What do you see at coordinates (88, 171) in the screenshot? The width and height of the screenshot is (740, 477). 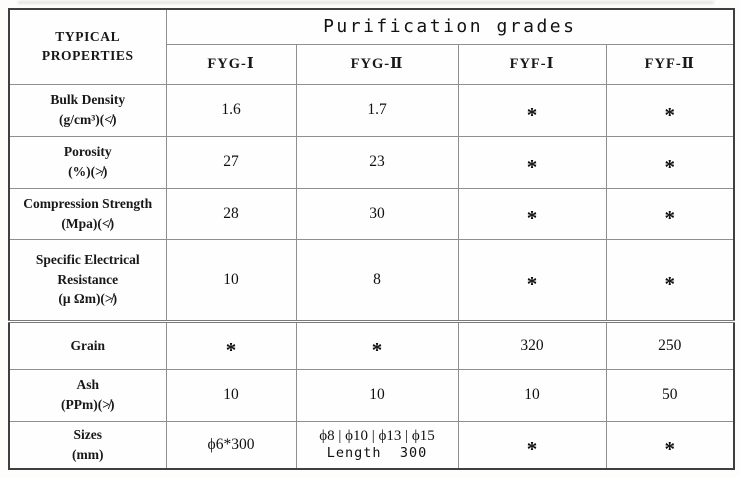 I see `property-unit: (%)(≯)` at bounding box center [88, 171].